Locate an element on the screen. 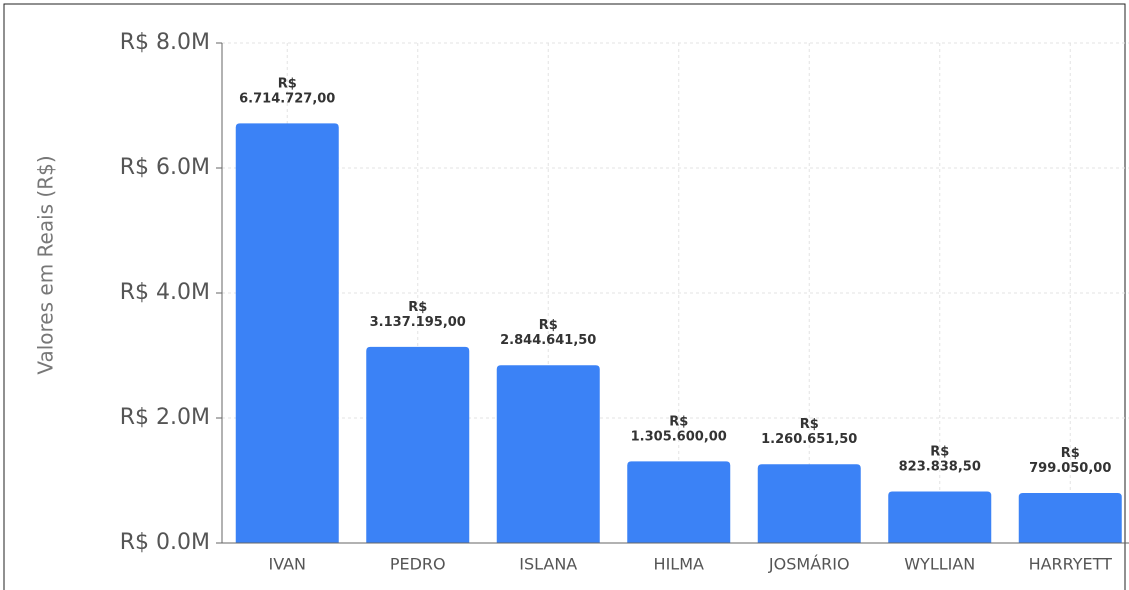 The image size is (1129, 590). value-label-line: 799.050,00 is located at coordinates (1070, 468).